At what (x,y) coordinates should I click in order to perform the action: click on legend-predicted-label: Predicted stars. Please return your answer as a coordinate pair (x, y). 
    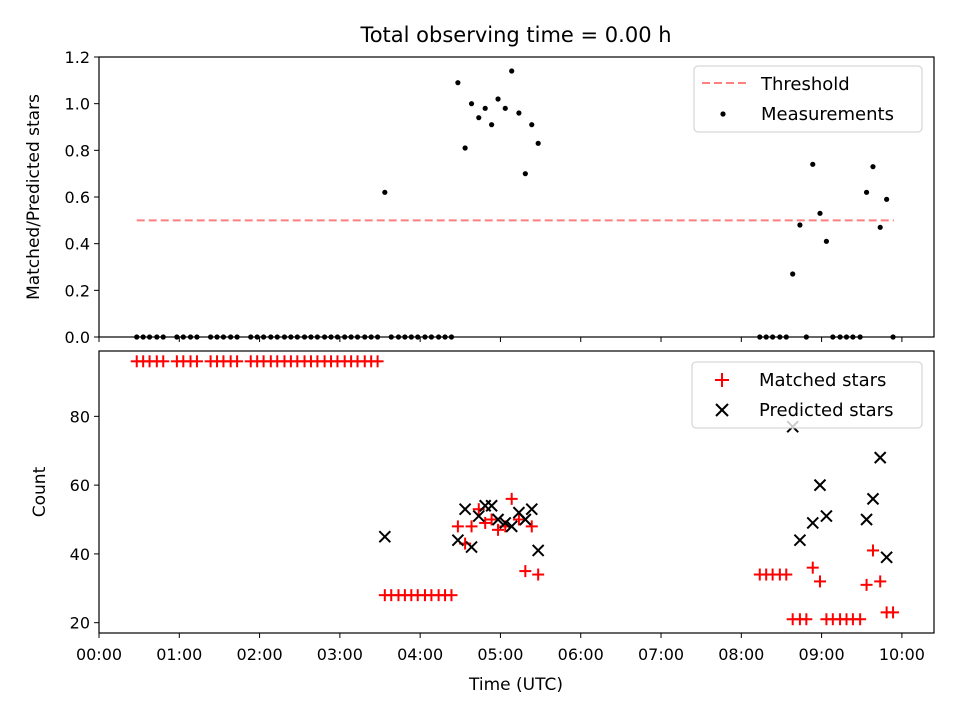
    Looking at the image, I should click on (826, 410).